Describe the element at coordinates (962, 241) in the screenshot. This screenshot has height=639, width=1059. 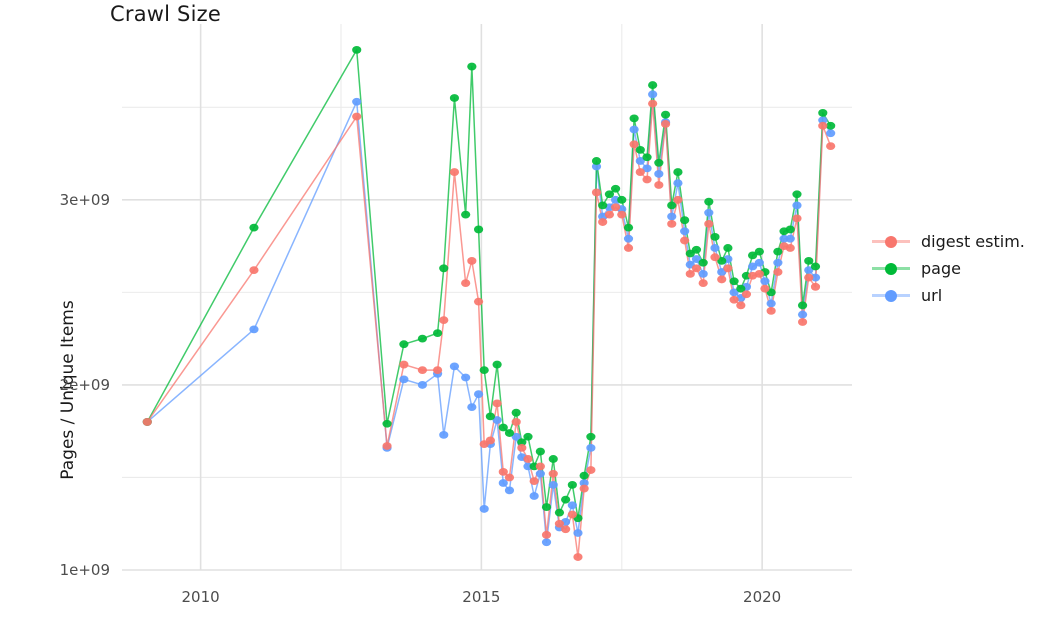
I see `legend-item: digest estim.` at that location.